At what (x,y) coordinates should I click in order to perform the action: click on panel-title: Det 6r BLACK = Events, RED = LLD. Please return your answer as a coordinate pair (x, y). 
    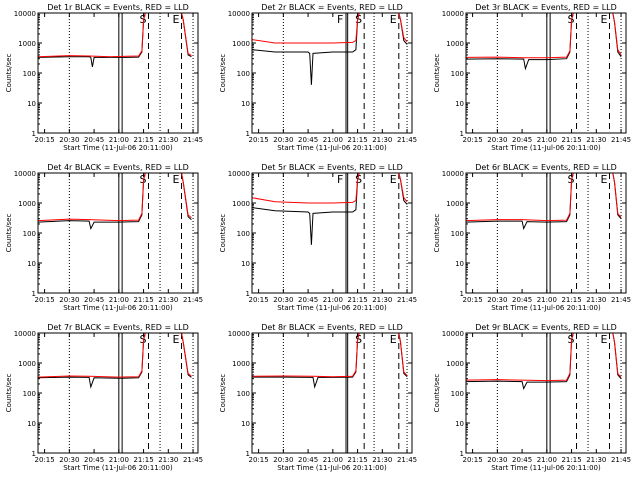
    Looking at the image, I should click on (546, 167).